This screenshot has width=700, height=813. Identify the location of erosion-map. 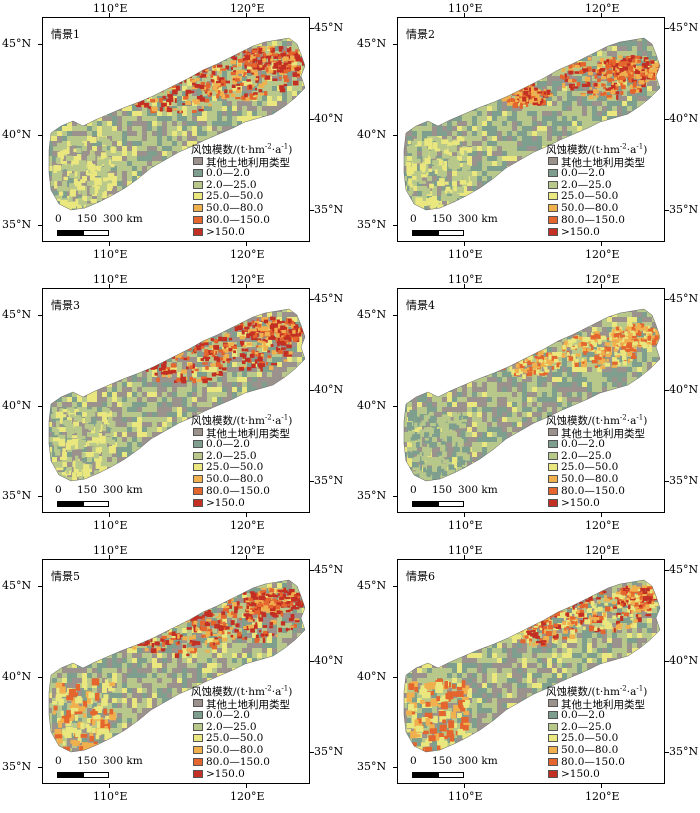
(177, 395).